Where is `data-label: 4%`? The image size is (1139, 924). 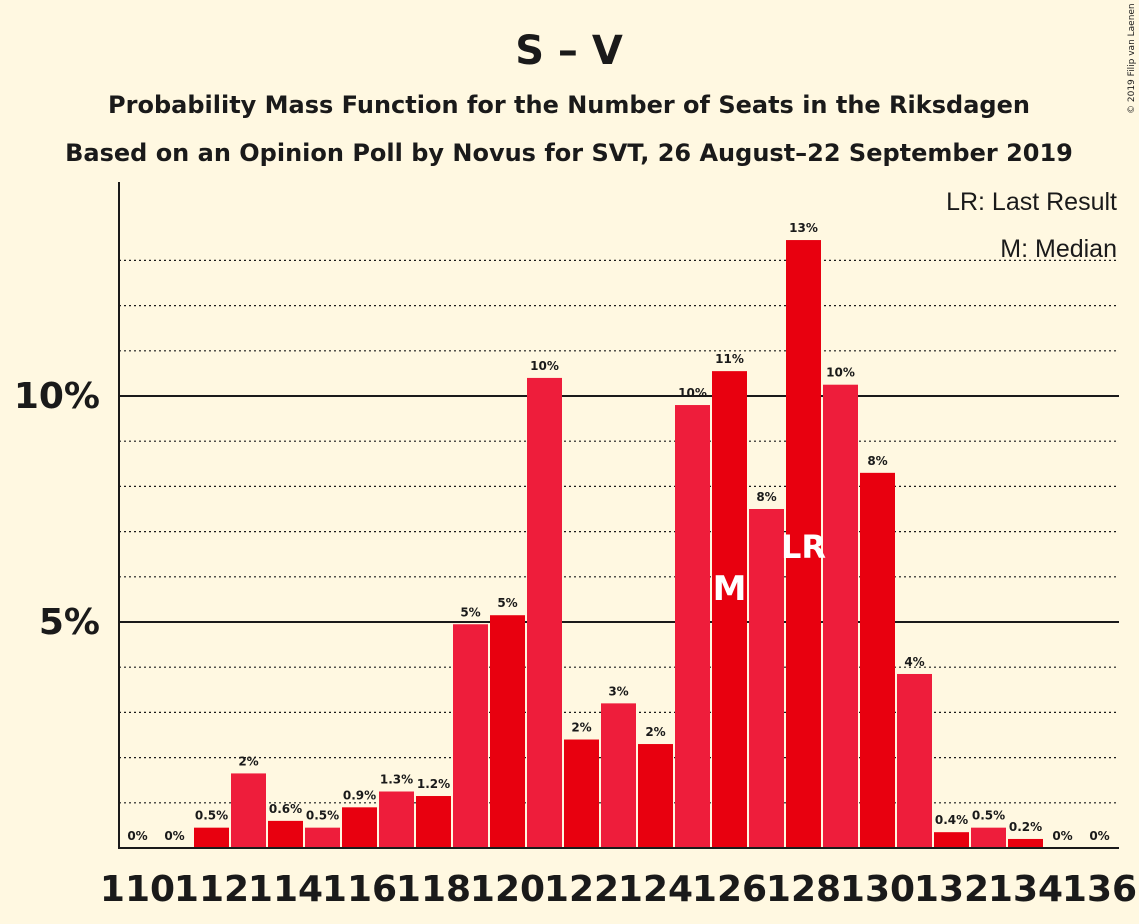
data-label: 4% is located at coordinates (914, 662).